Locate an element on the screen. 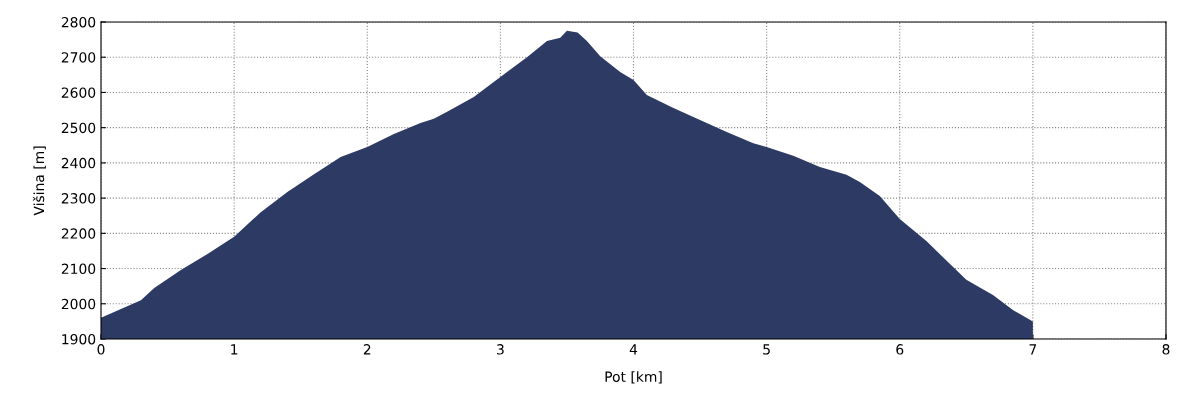  y-tick-label: 2700 is located at coordinates (78, 57).